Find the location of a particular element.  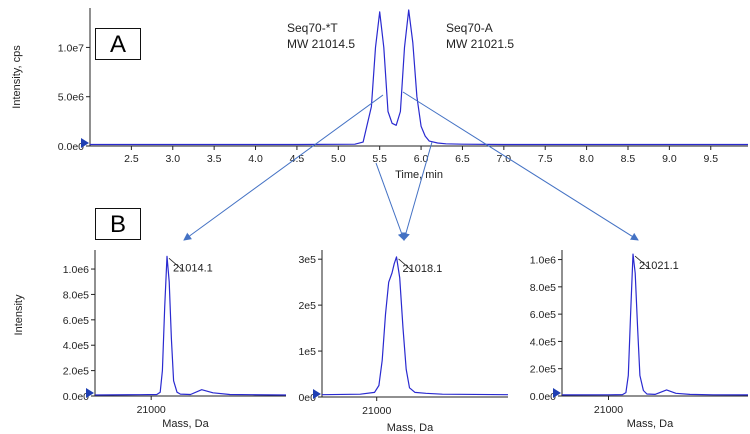

x-tick-label: 4.0 is located at coordinates (255, 159).